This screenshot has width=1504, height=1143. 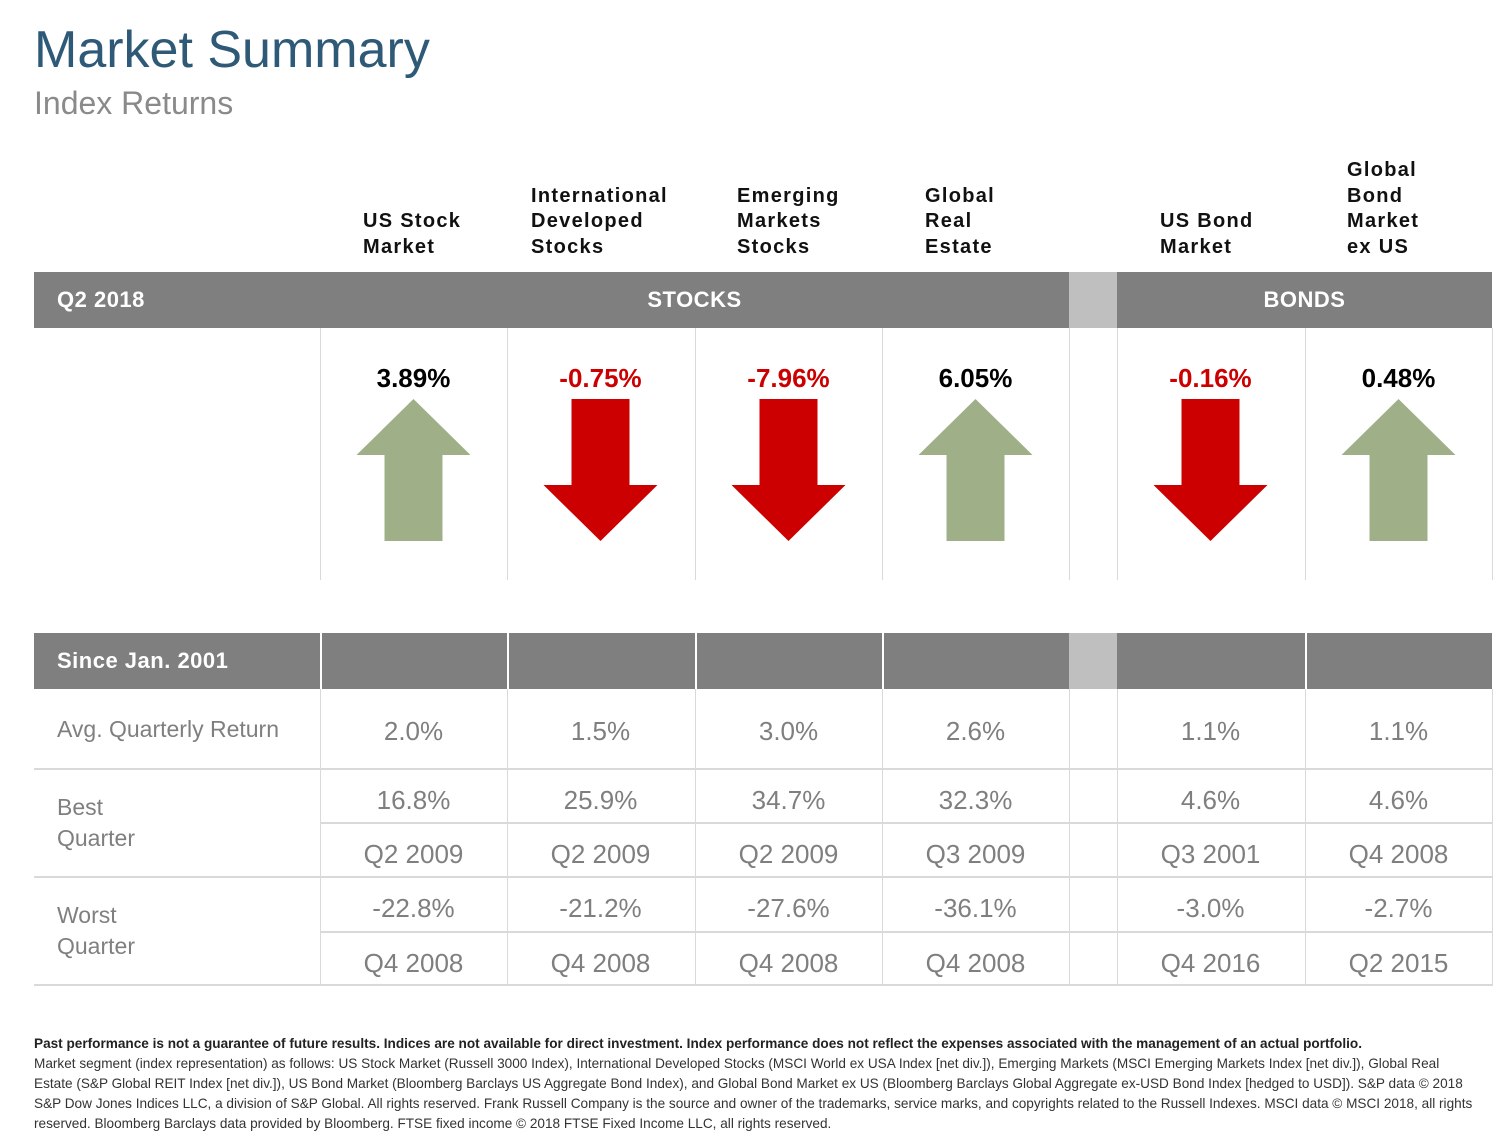 What do you see at coordinates (412, 234) in the screenshot?
I see `column-header-0: US Stock Market` at bounding box center [412, 234].